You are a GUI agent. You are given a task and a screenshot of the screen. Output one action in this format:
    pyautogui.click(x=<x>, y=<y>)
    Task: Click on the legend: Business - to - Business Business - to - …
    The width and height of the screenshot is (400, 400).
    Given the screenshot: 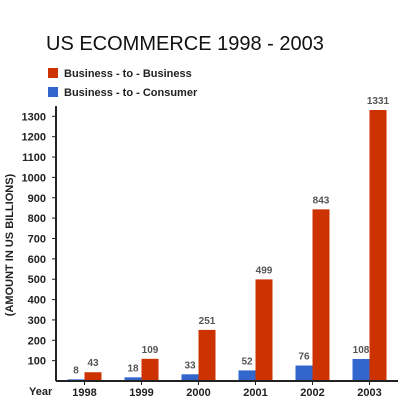 What is the action you would take?
    pyautogui.click(x=123, y=83)
    